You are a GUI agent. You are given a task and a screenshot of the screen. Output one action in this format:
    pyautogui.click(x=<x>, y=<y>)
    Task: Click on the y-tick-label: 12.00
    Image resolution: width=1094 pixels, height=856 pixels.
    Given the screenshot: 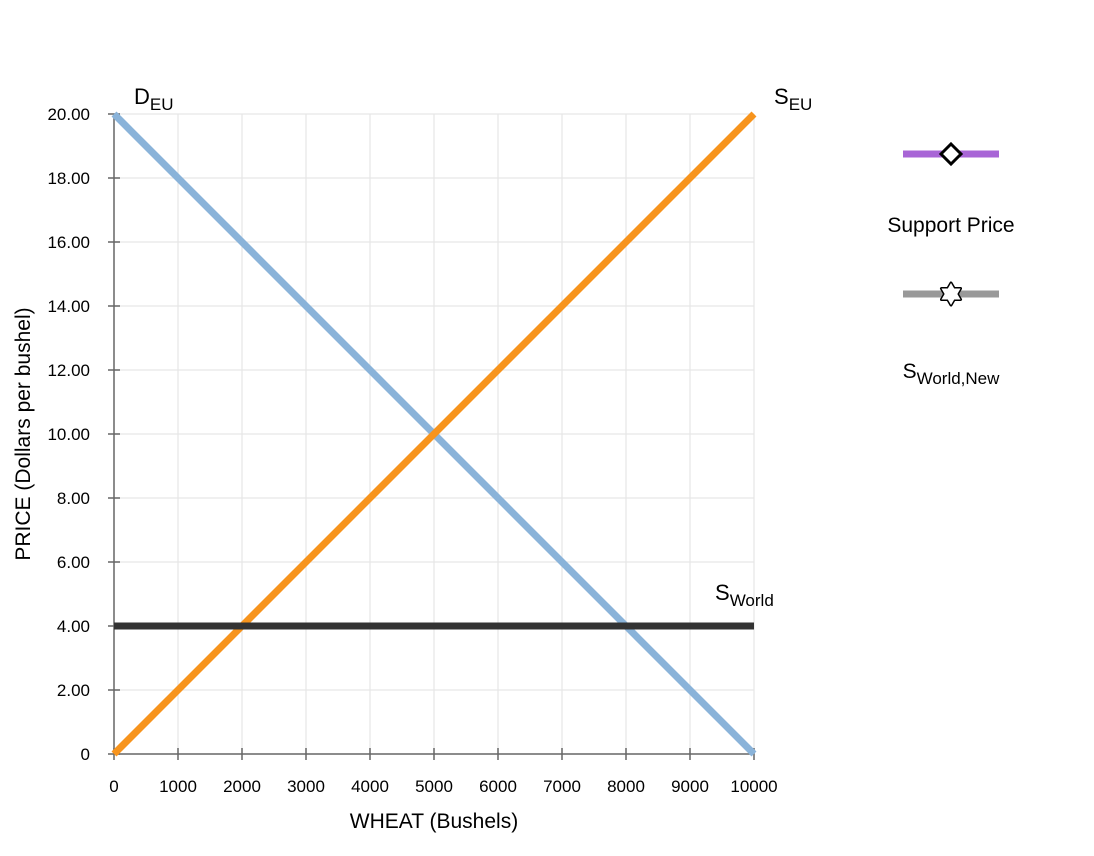 What is the action you would take?
    pyautogui.click(x=68, y=370)
    